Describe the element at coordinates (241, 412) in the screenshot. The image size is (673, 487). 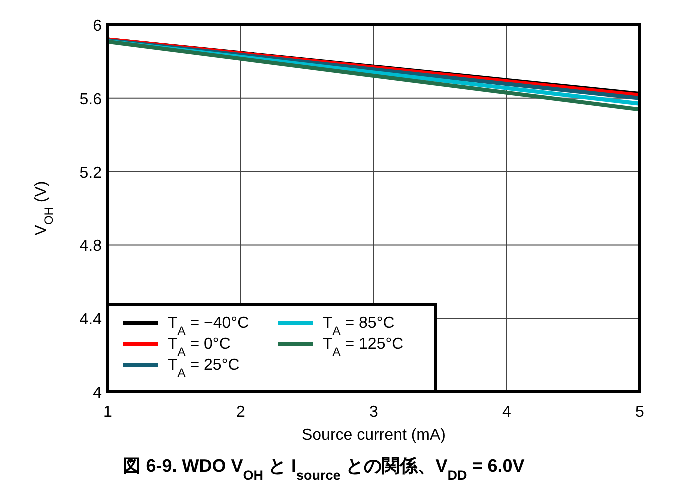
I see `x-tick-label: 2` at that location.